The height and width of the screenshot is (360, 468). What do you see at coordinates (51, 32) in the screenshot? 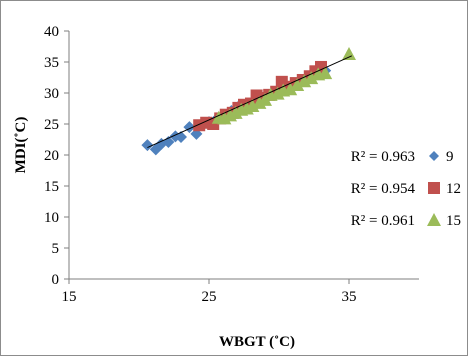
I see `y-tick-label: 40` at bounding box center [51, 32].